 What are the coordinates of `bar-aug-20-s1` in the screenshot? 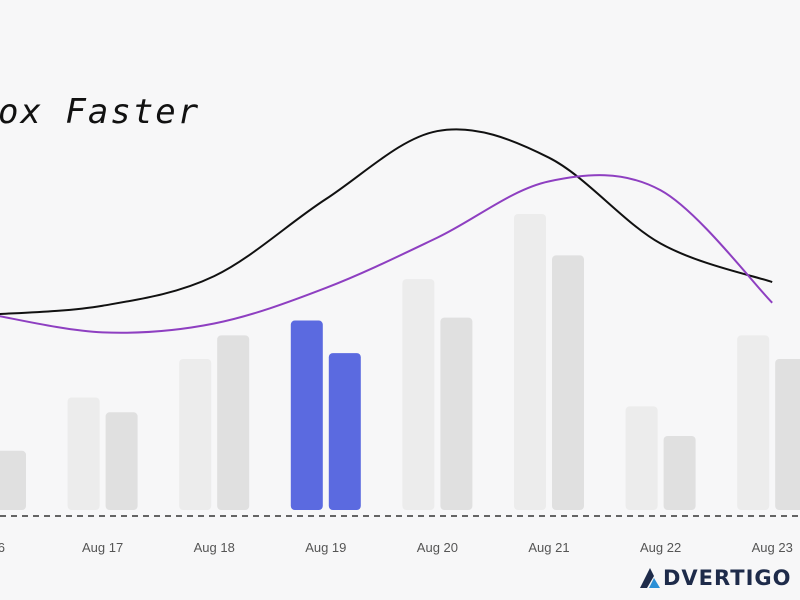 It's located at (418, 394).